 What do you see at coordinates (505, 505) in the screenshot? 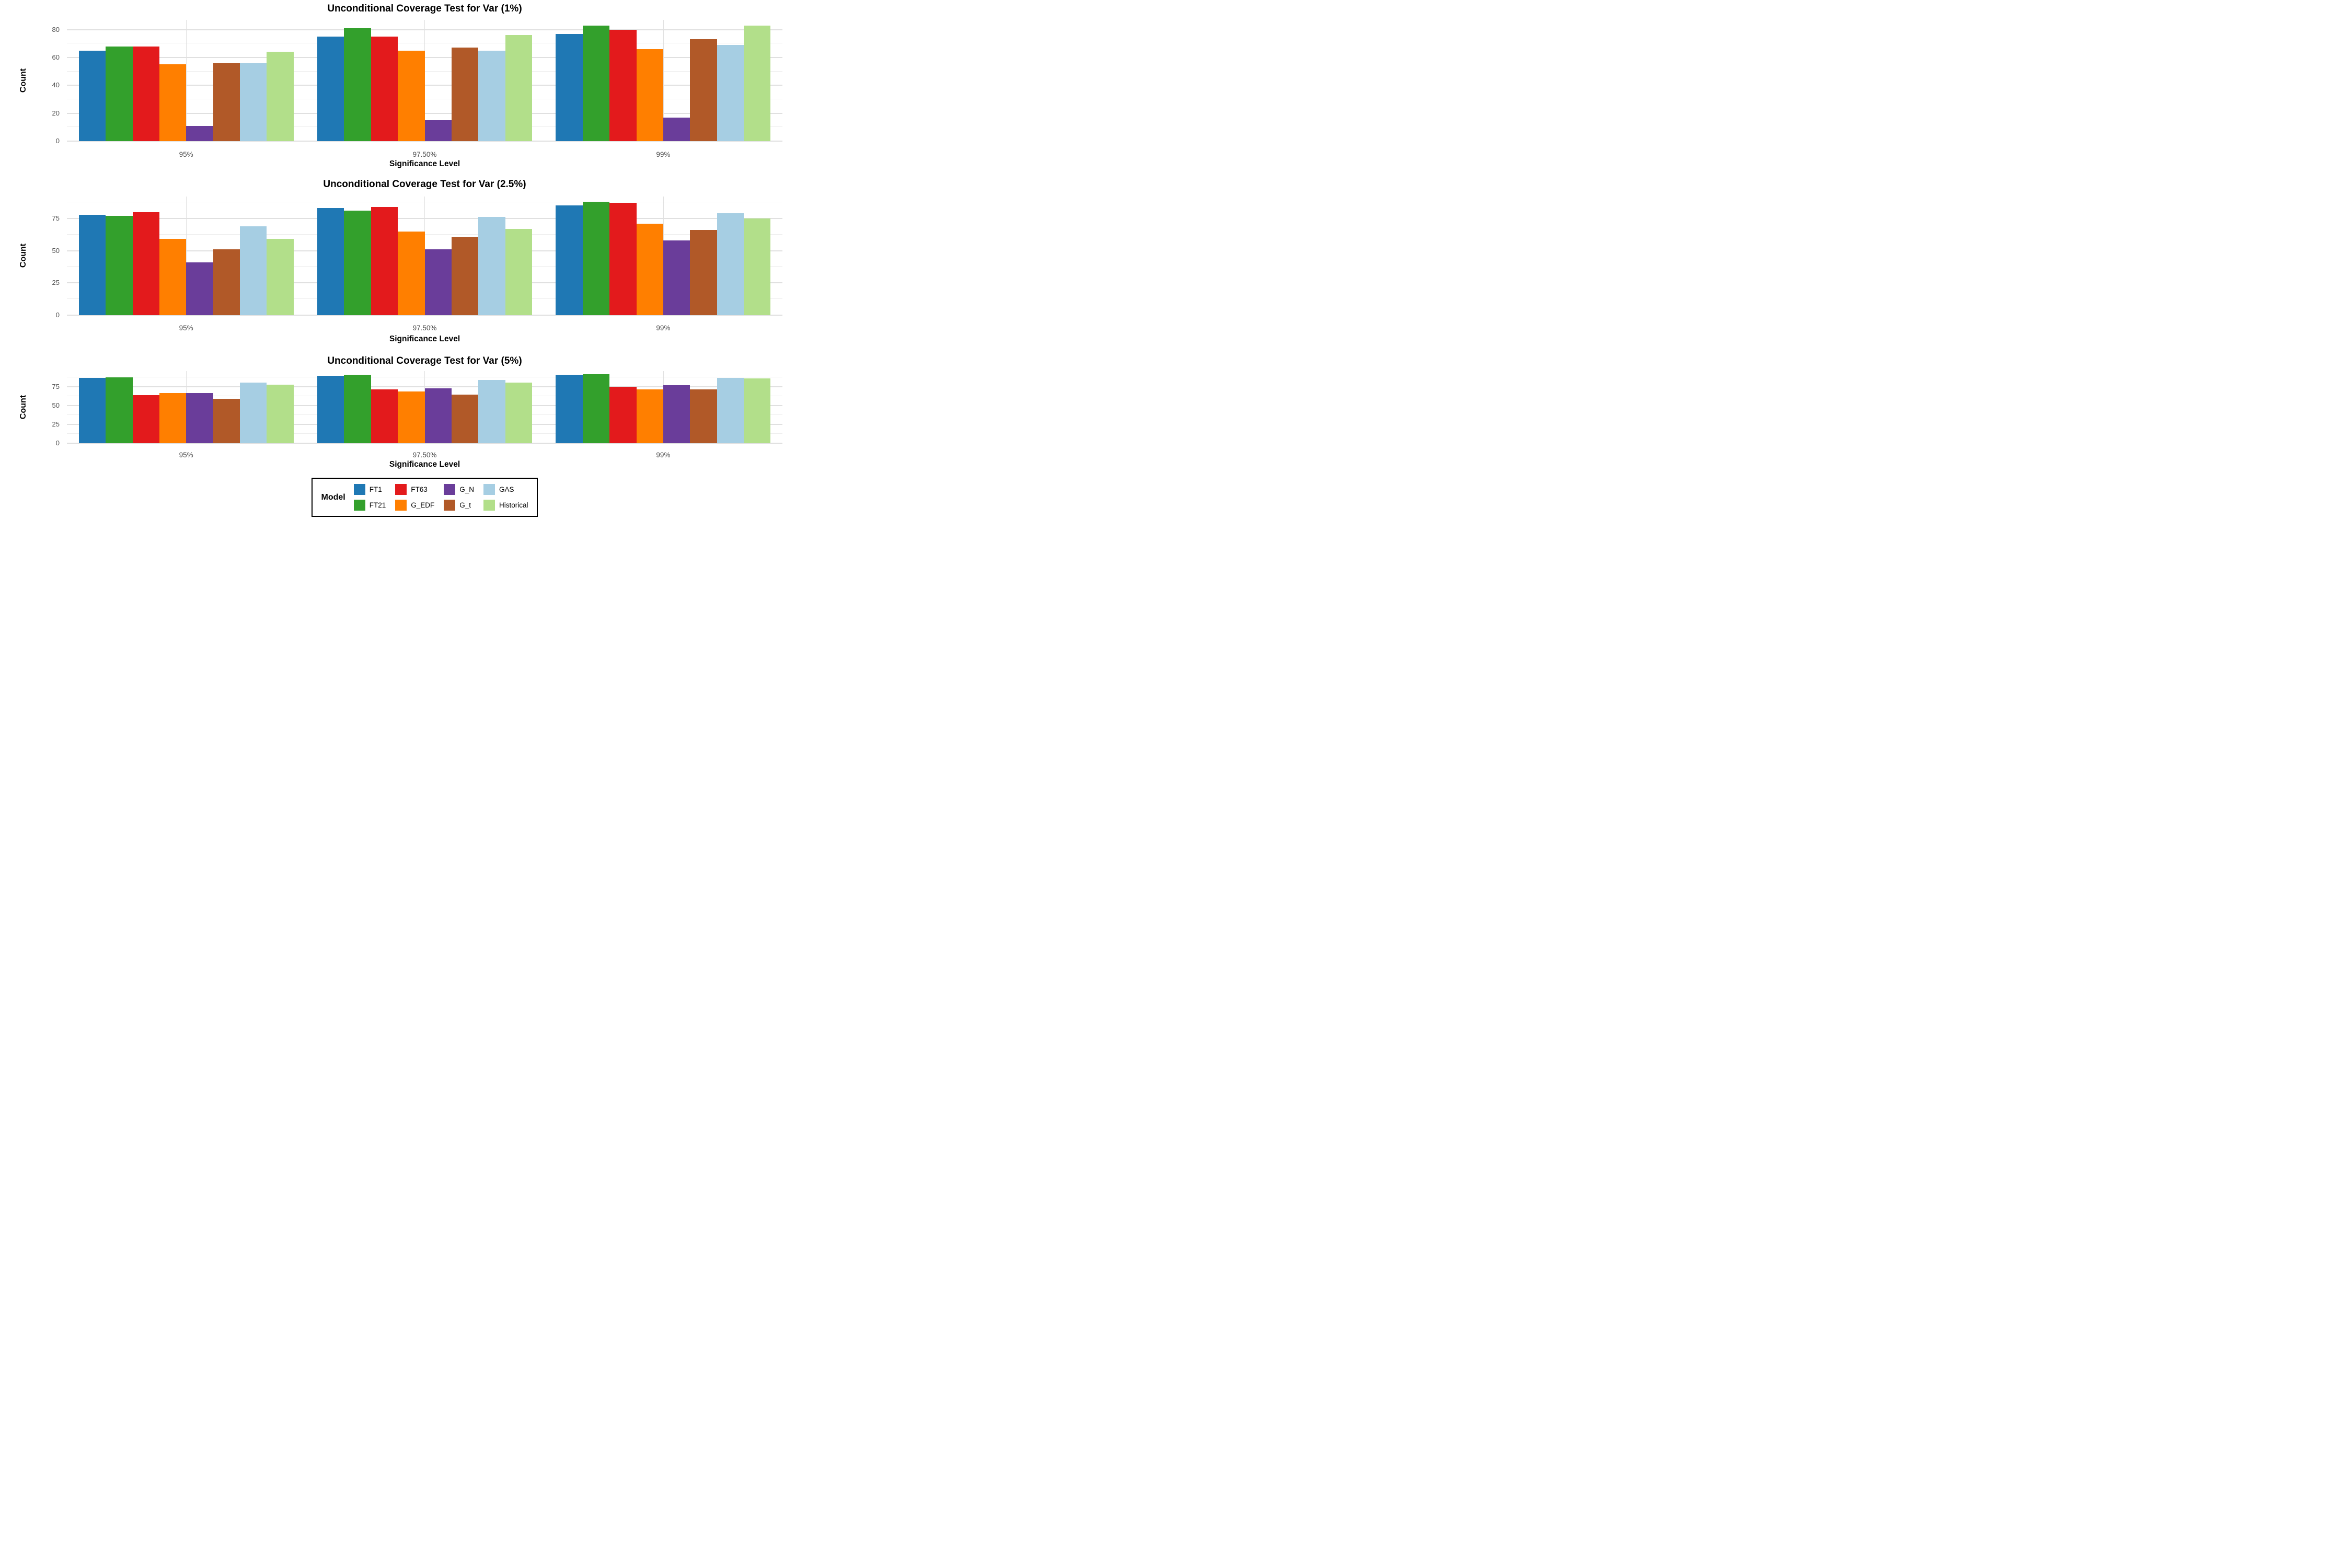
I see `legend-item-Historical: Historical` at bounding box center [505, 505].